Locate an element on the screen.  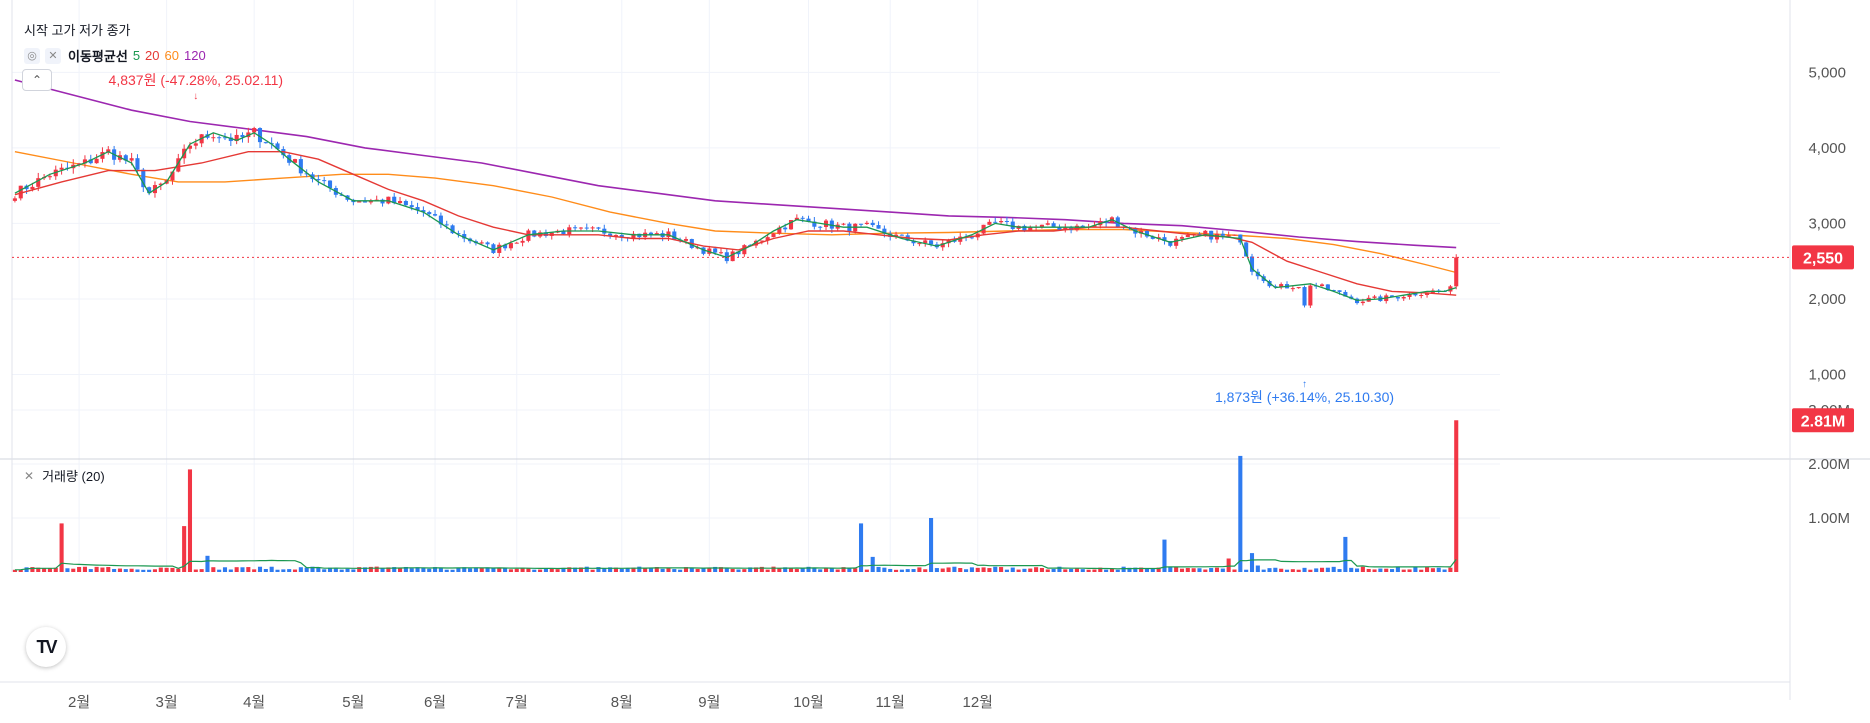
time-tick-label: 7월 is located at coordinates (517, 702).